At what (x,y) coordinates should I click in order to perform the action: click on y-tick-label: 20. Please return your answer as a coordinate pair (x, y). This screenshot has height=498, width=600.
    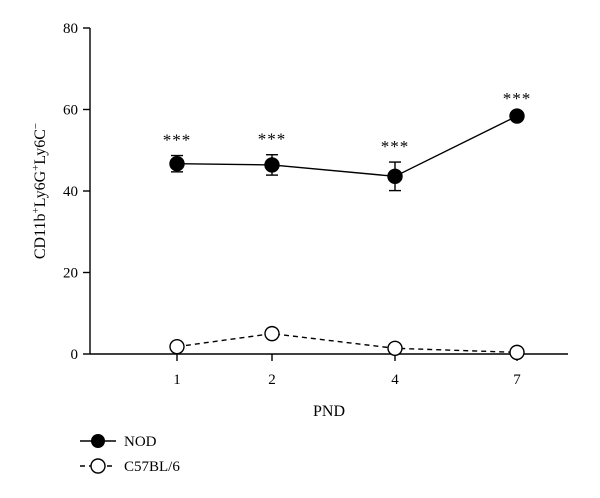
    Looking at the image, I should click on (70, 274).